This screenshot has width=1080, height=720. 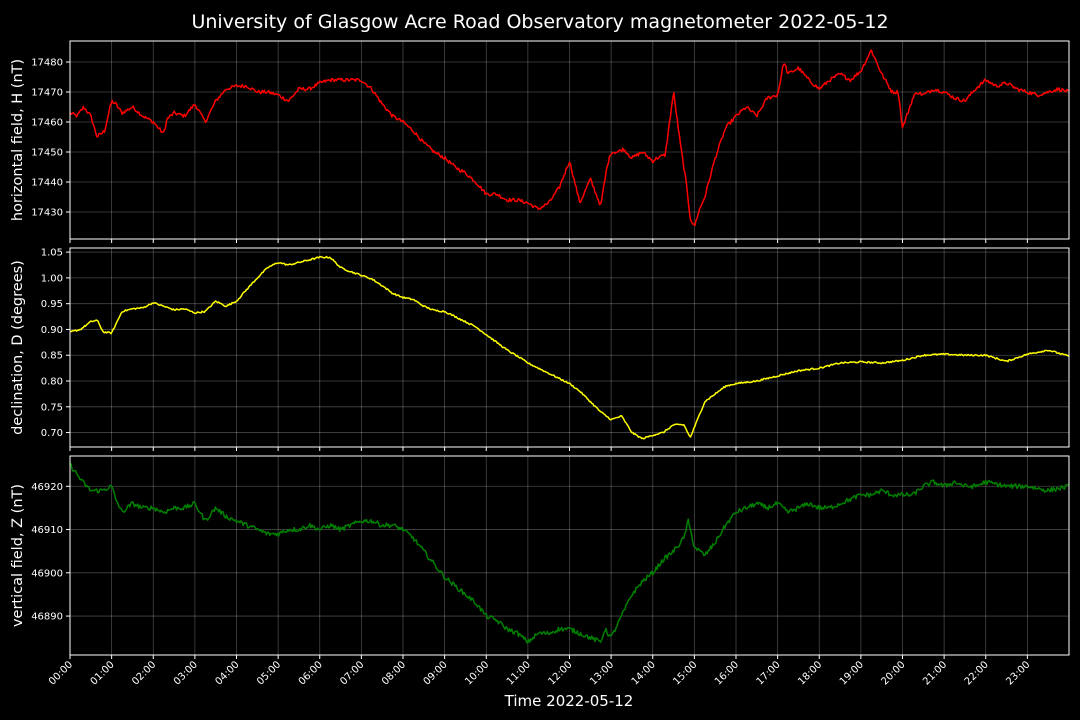 What do you see at coordinates (18, 347) in the screenshot?
I see `y-axis-label: declination, D (degrees)` at bounding box center [18, 347].